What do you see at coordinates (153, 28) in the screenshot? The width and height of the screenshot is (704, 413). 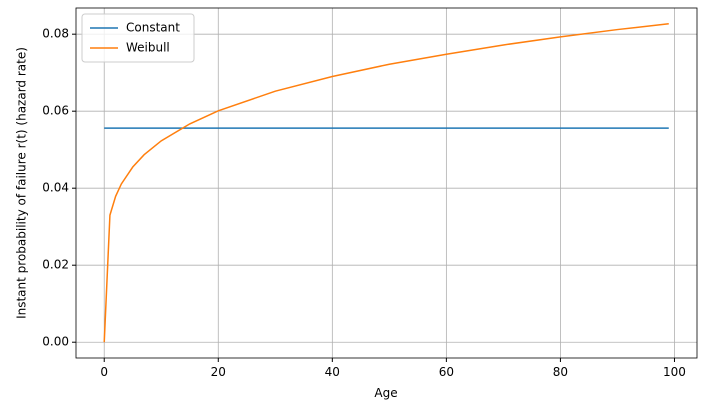 I see `legend-label: Constant` at bounding box center [153, 28].